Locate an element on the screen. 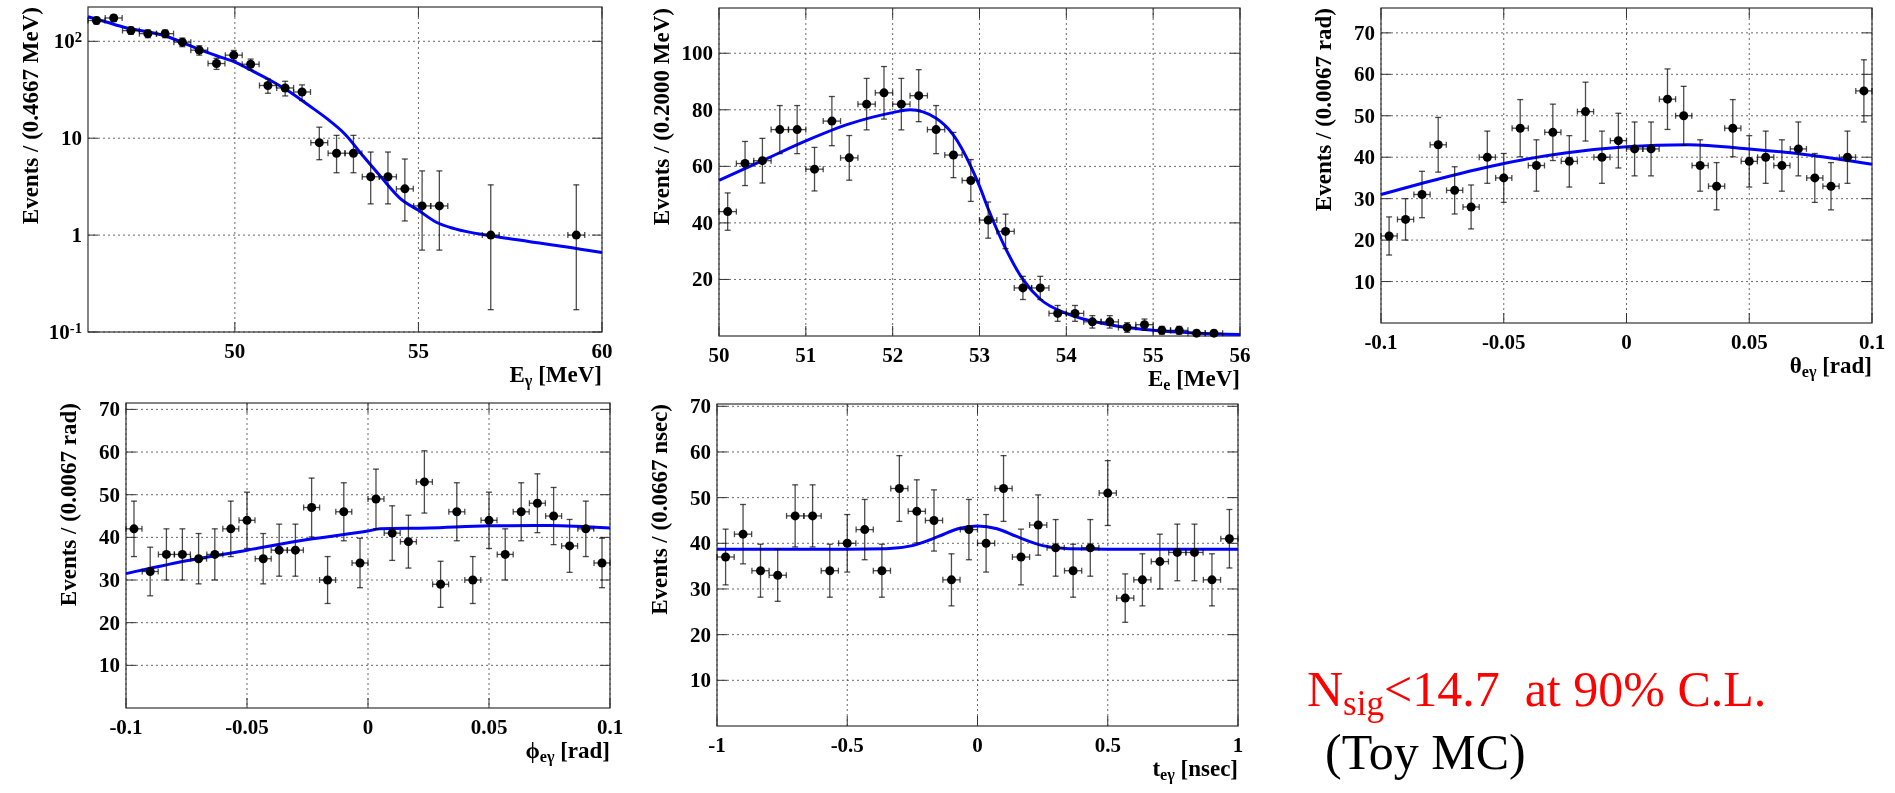 The width and height of the screenshot is (1895, 793). x-tick-label: 52 is located at coordinates (893, 355).